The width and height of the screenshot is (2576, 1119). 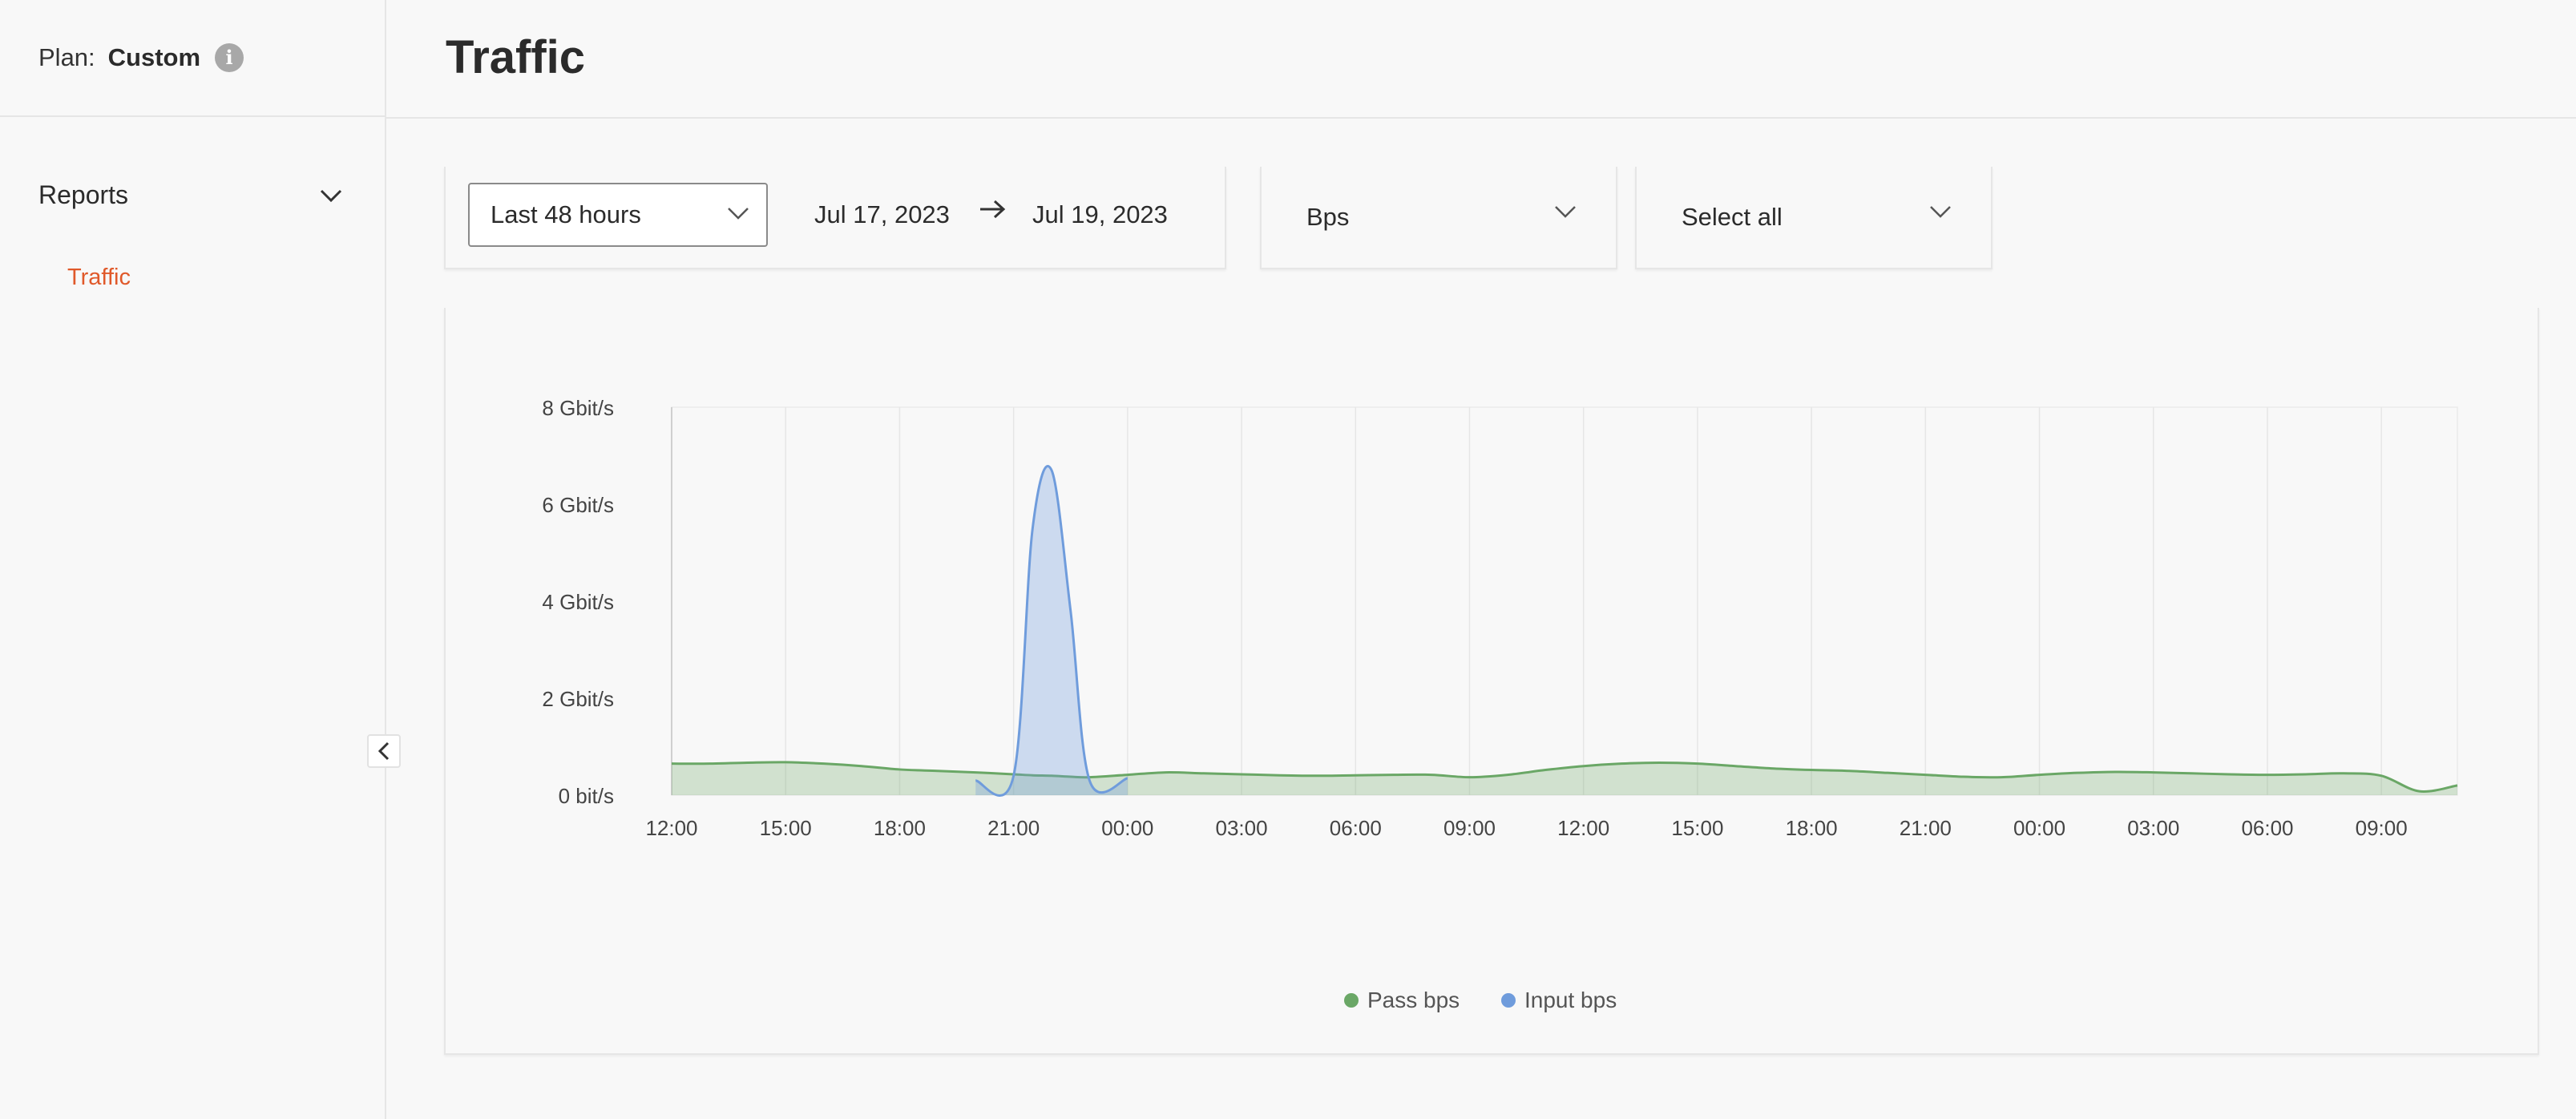 I want to click on plan-info: Plan: Custom i, so click(x=193, y=59).